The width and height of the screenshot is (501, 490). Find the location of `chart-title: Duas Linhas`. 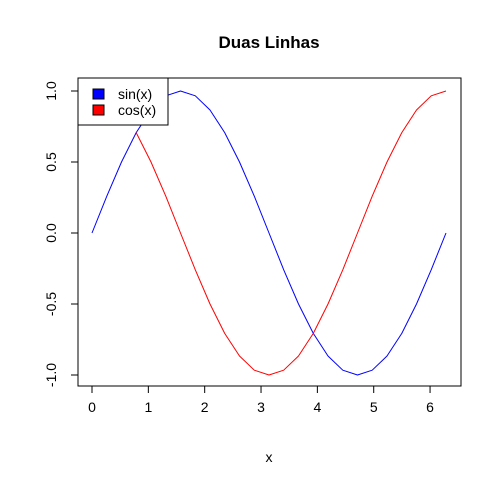

chart-title: Duas Linhas is located at coordinates (268, 42).